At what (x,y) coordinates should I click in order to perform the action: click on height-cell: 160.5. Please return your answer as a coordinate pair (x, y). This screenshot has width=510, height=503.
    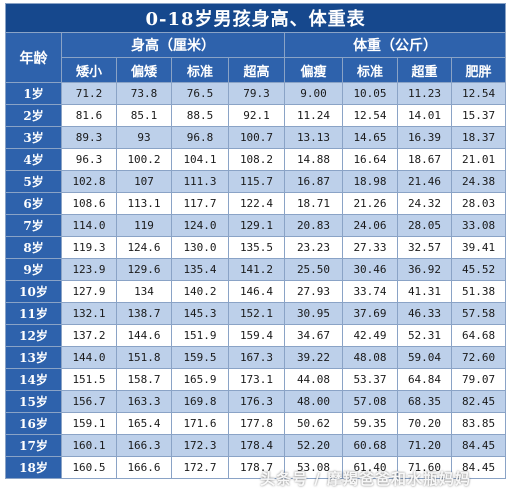
    Looking at the image, I should click on (89, 467).